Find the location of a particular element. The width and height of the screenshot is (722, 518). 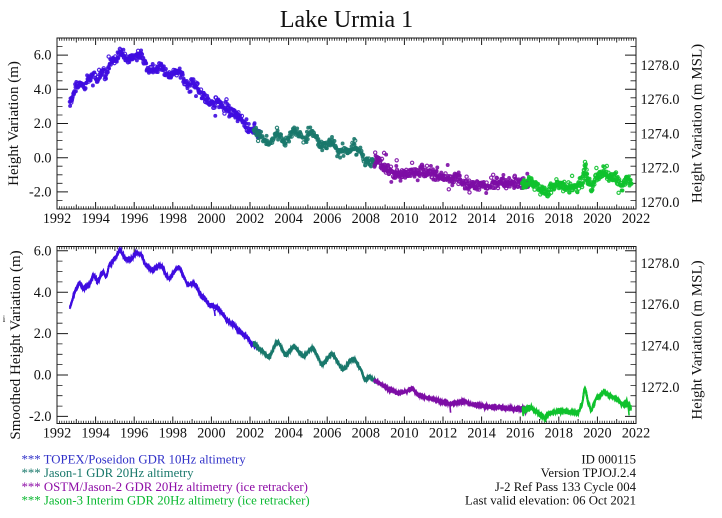

svg-text: Smoothed Height Variation (m) is located at coordinates (16, 344).